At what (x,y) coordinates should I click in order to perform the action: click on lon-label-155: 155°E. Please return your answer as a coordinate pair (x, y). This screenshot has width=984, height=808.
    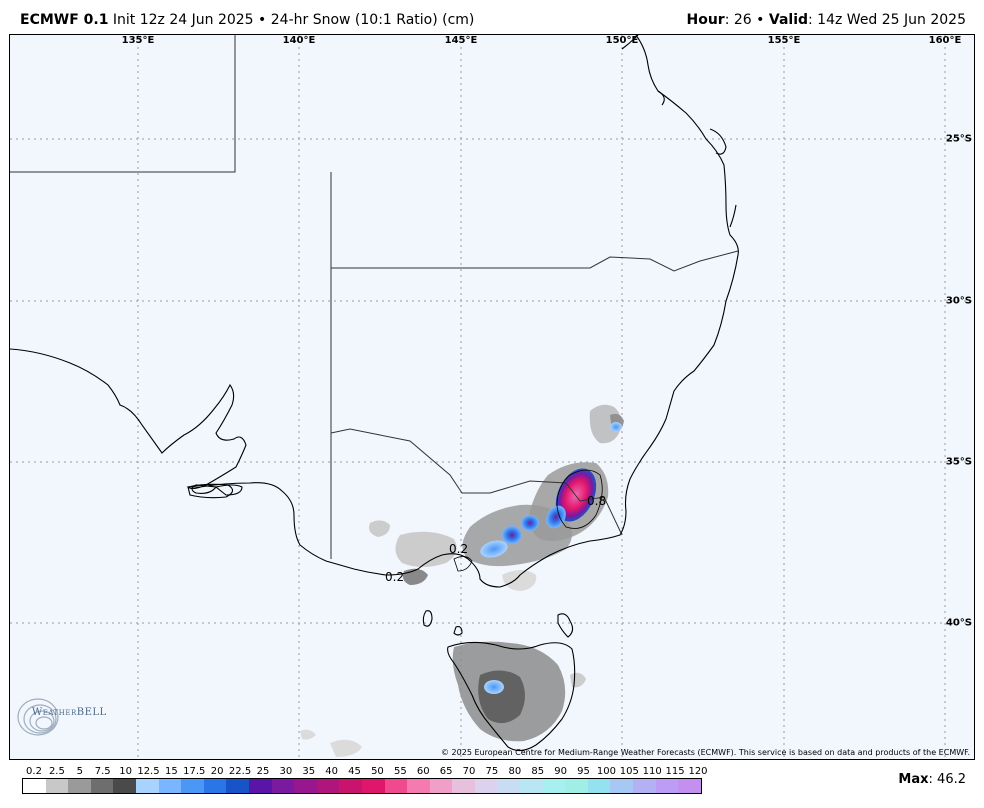
    Looking at the image, I should click on (784, 40).